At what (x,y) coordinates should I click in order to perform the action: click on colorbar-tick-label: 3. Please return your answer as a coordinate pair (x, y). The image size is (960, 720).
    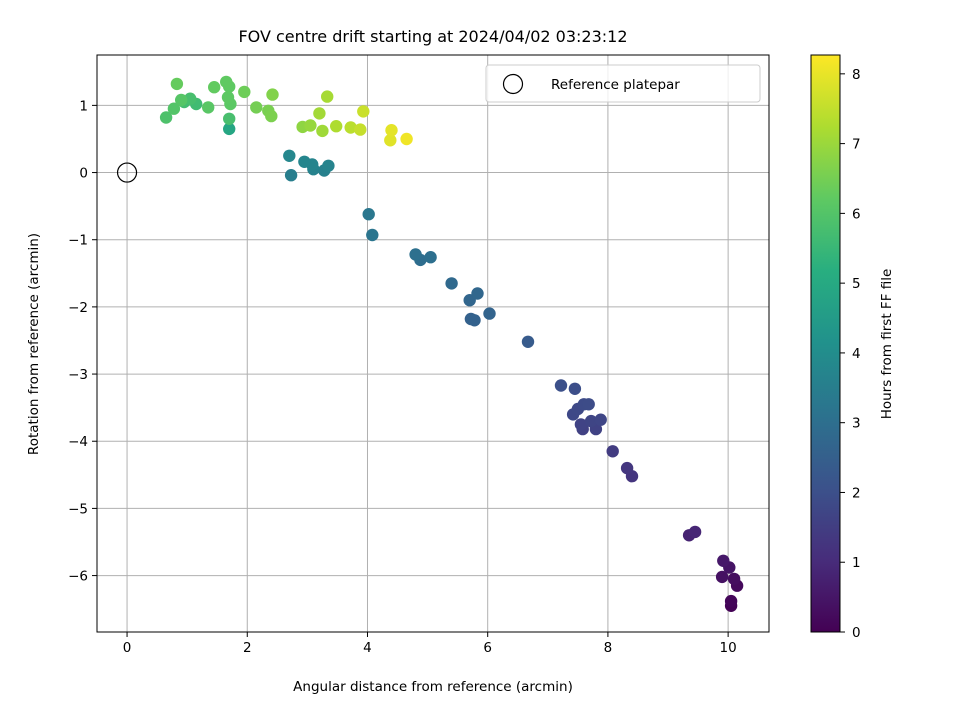
    Looking at the image, I should click on (856, 424).